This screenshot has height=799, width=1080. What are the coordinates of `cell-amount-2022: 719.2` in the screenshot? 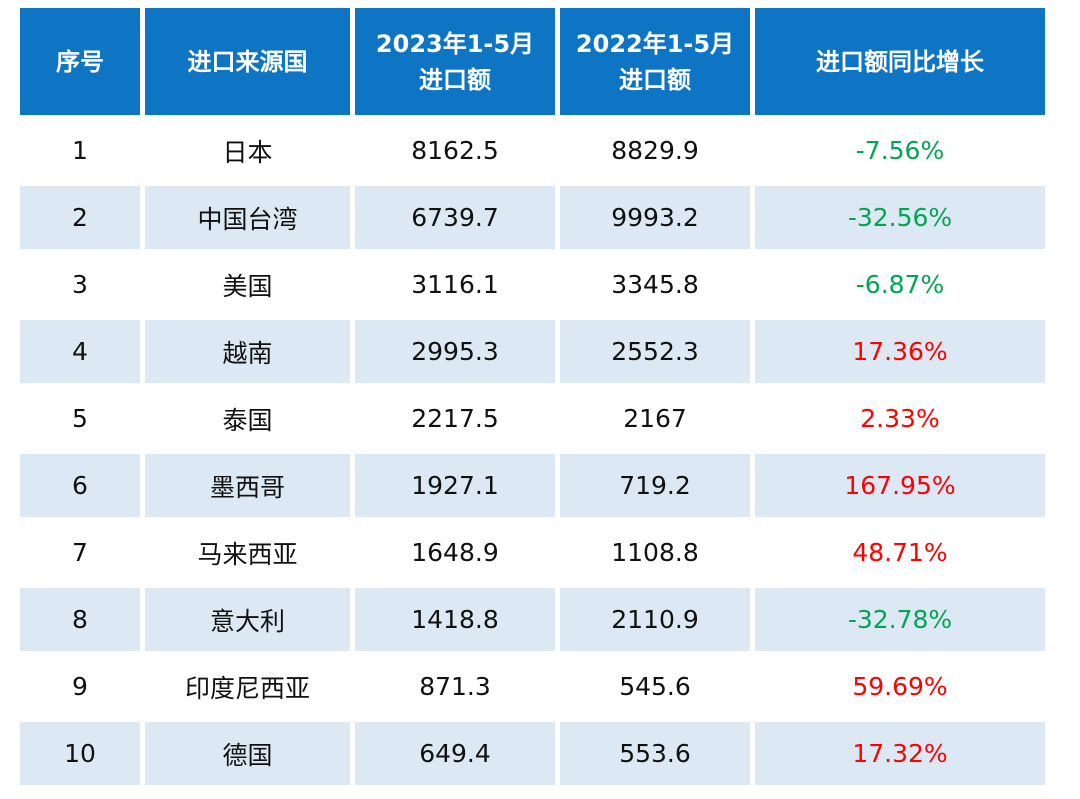 It's located at (655, 485).